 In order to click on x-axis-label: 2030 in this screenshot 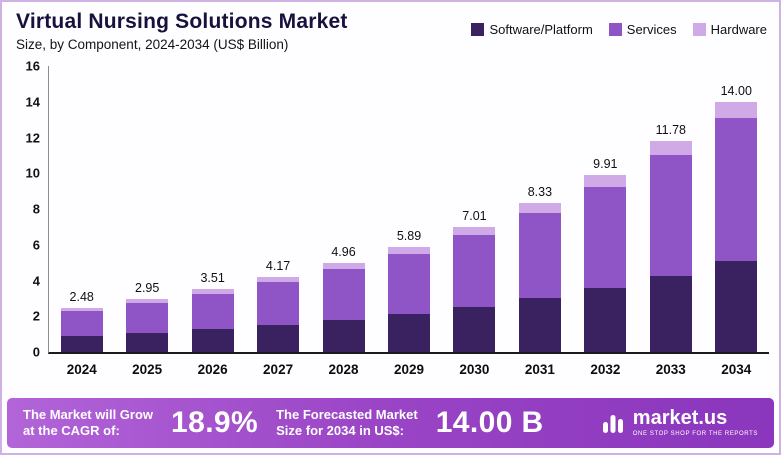, I will do `click(474, 369)`.